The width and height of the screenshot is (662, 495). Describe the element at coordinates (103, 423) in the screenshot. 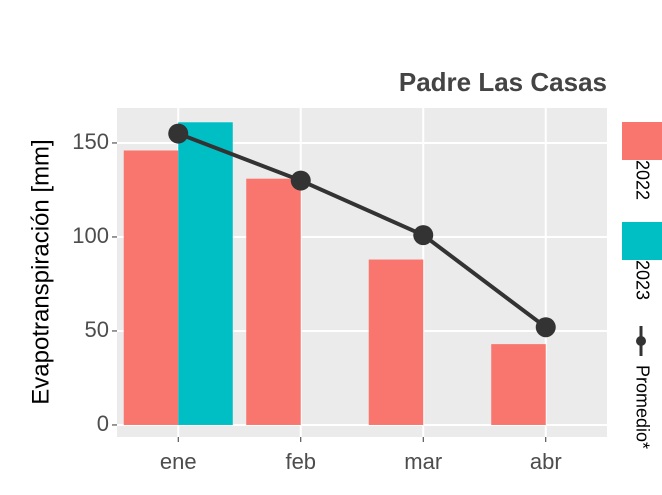

I see `y-tick-label: 0` at that location.